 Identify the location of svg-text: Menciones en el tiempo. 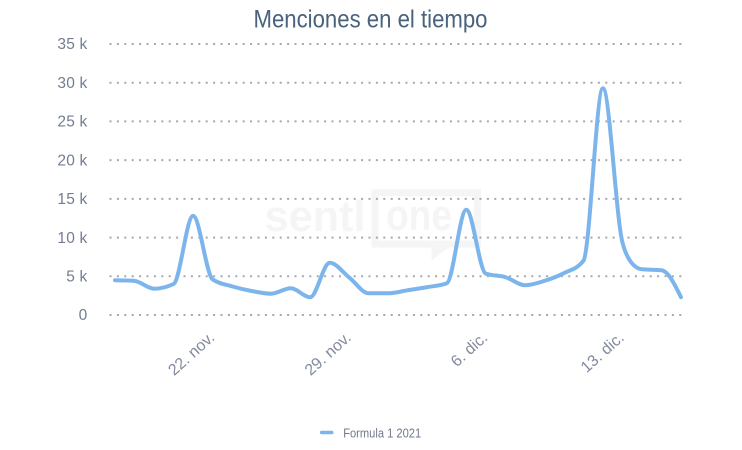
(371, 20).